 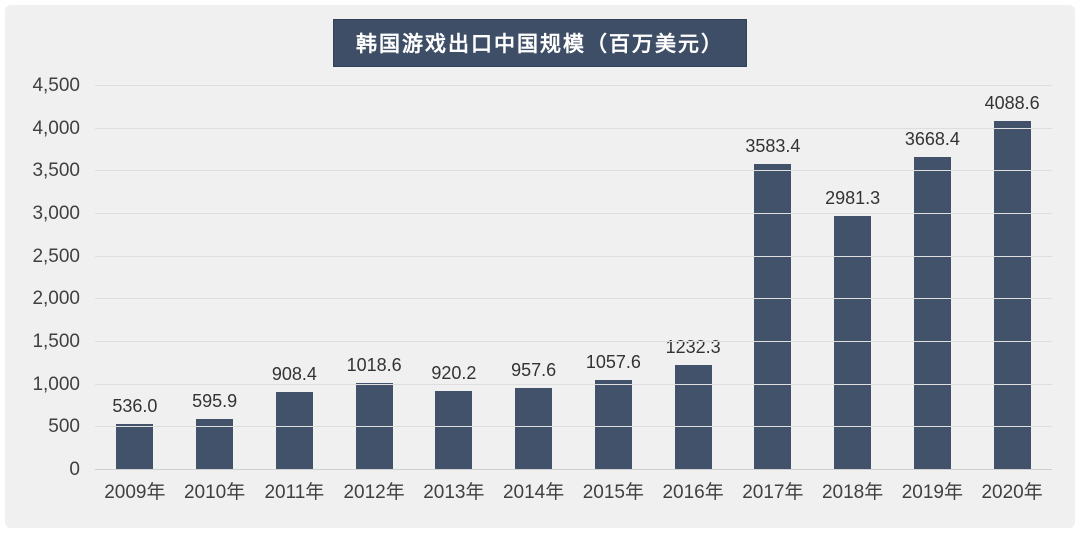 I want to click on chart-title: 韩国游戏出口中国规模（百万美元）, so click(x=540, y=44).